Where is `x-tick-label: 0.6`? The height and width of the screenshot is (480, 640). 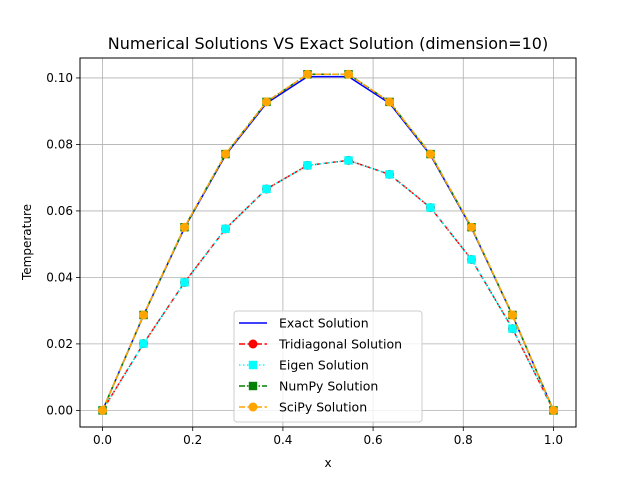 x-tick-label: 0.6 is located at coordinates (373, 440).